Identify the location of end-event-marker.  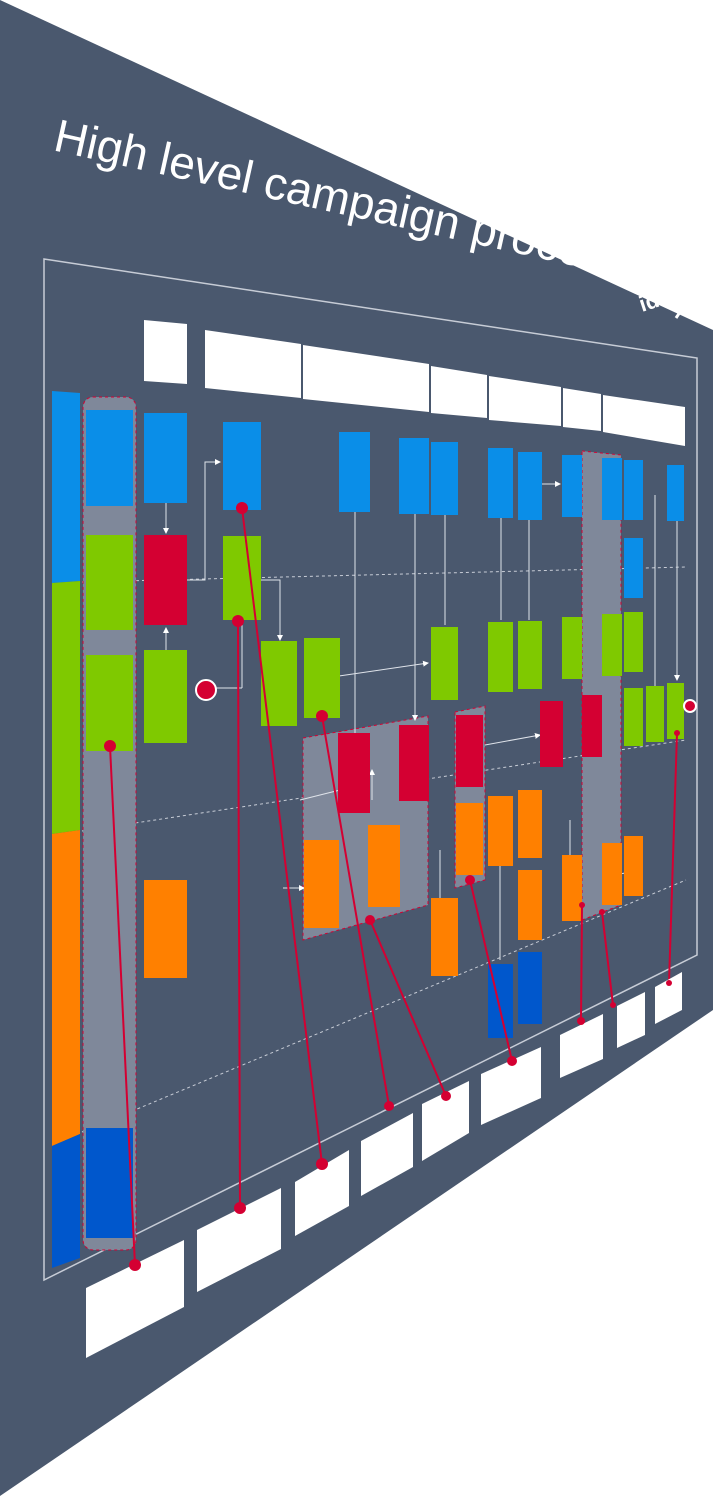
(690, 706).